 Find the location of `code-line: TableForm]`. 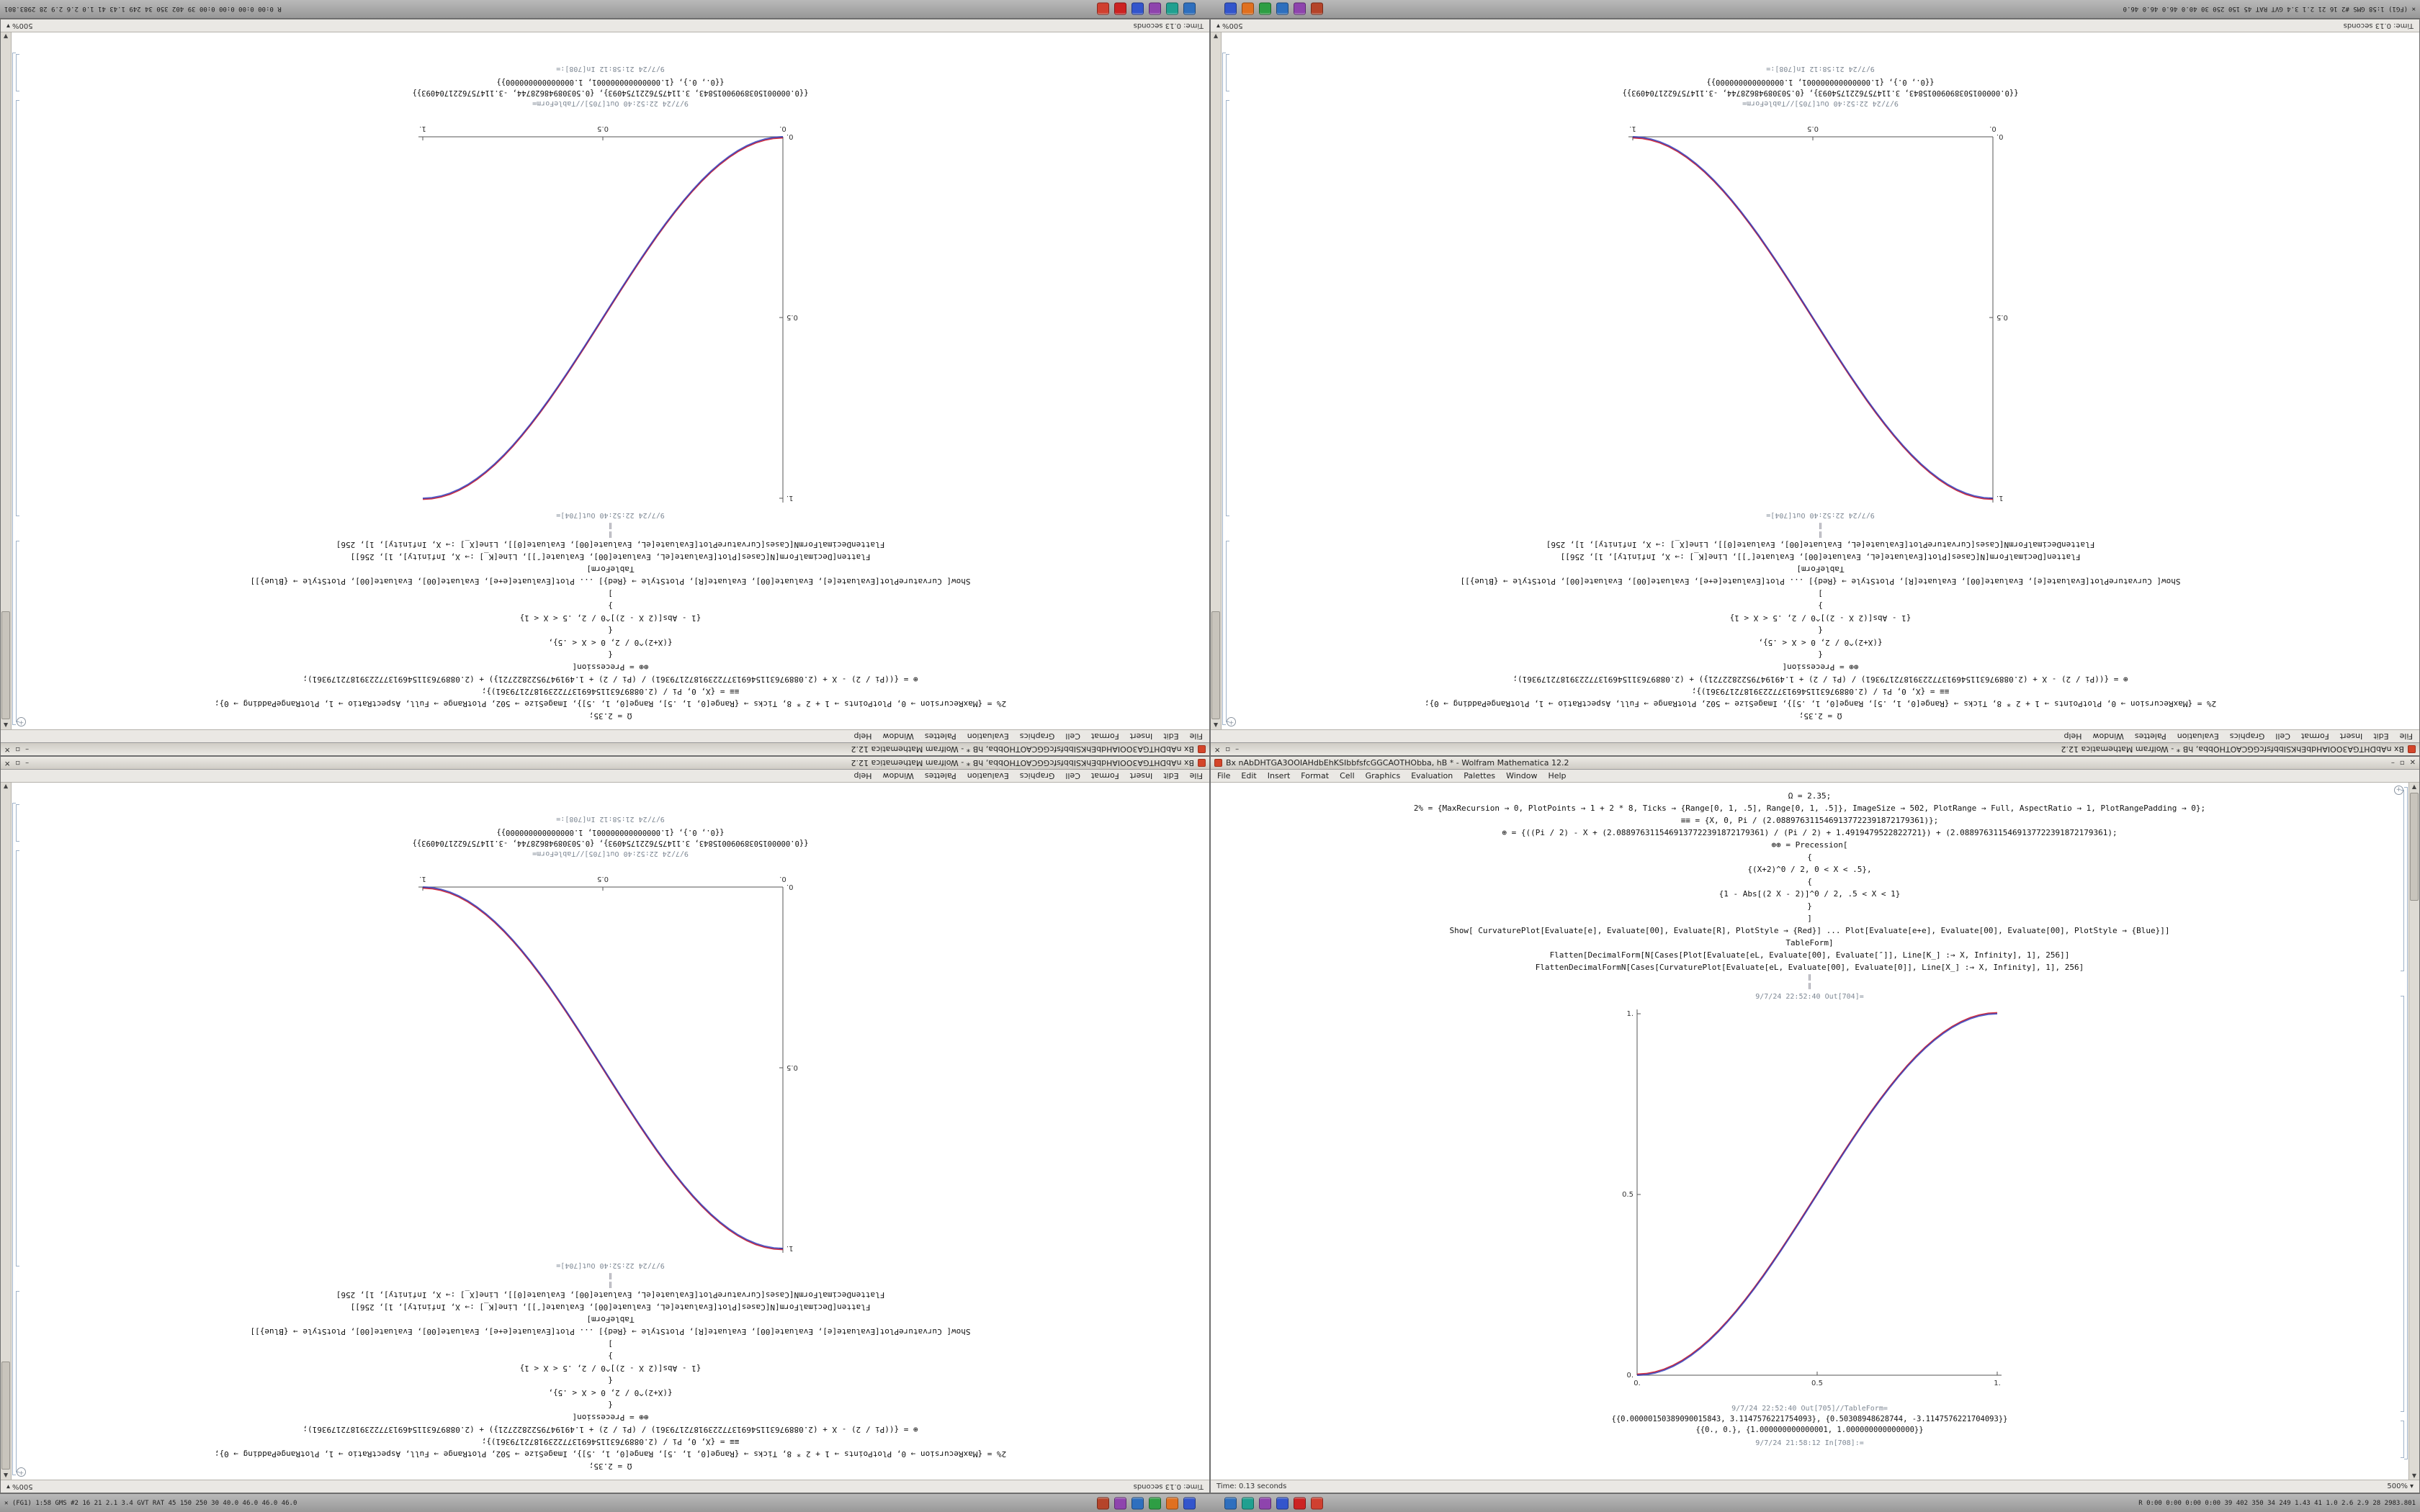

code-line: TableForm] is located at coordinates (610, 1319).